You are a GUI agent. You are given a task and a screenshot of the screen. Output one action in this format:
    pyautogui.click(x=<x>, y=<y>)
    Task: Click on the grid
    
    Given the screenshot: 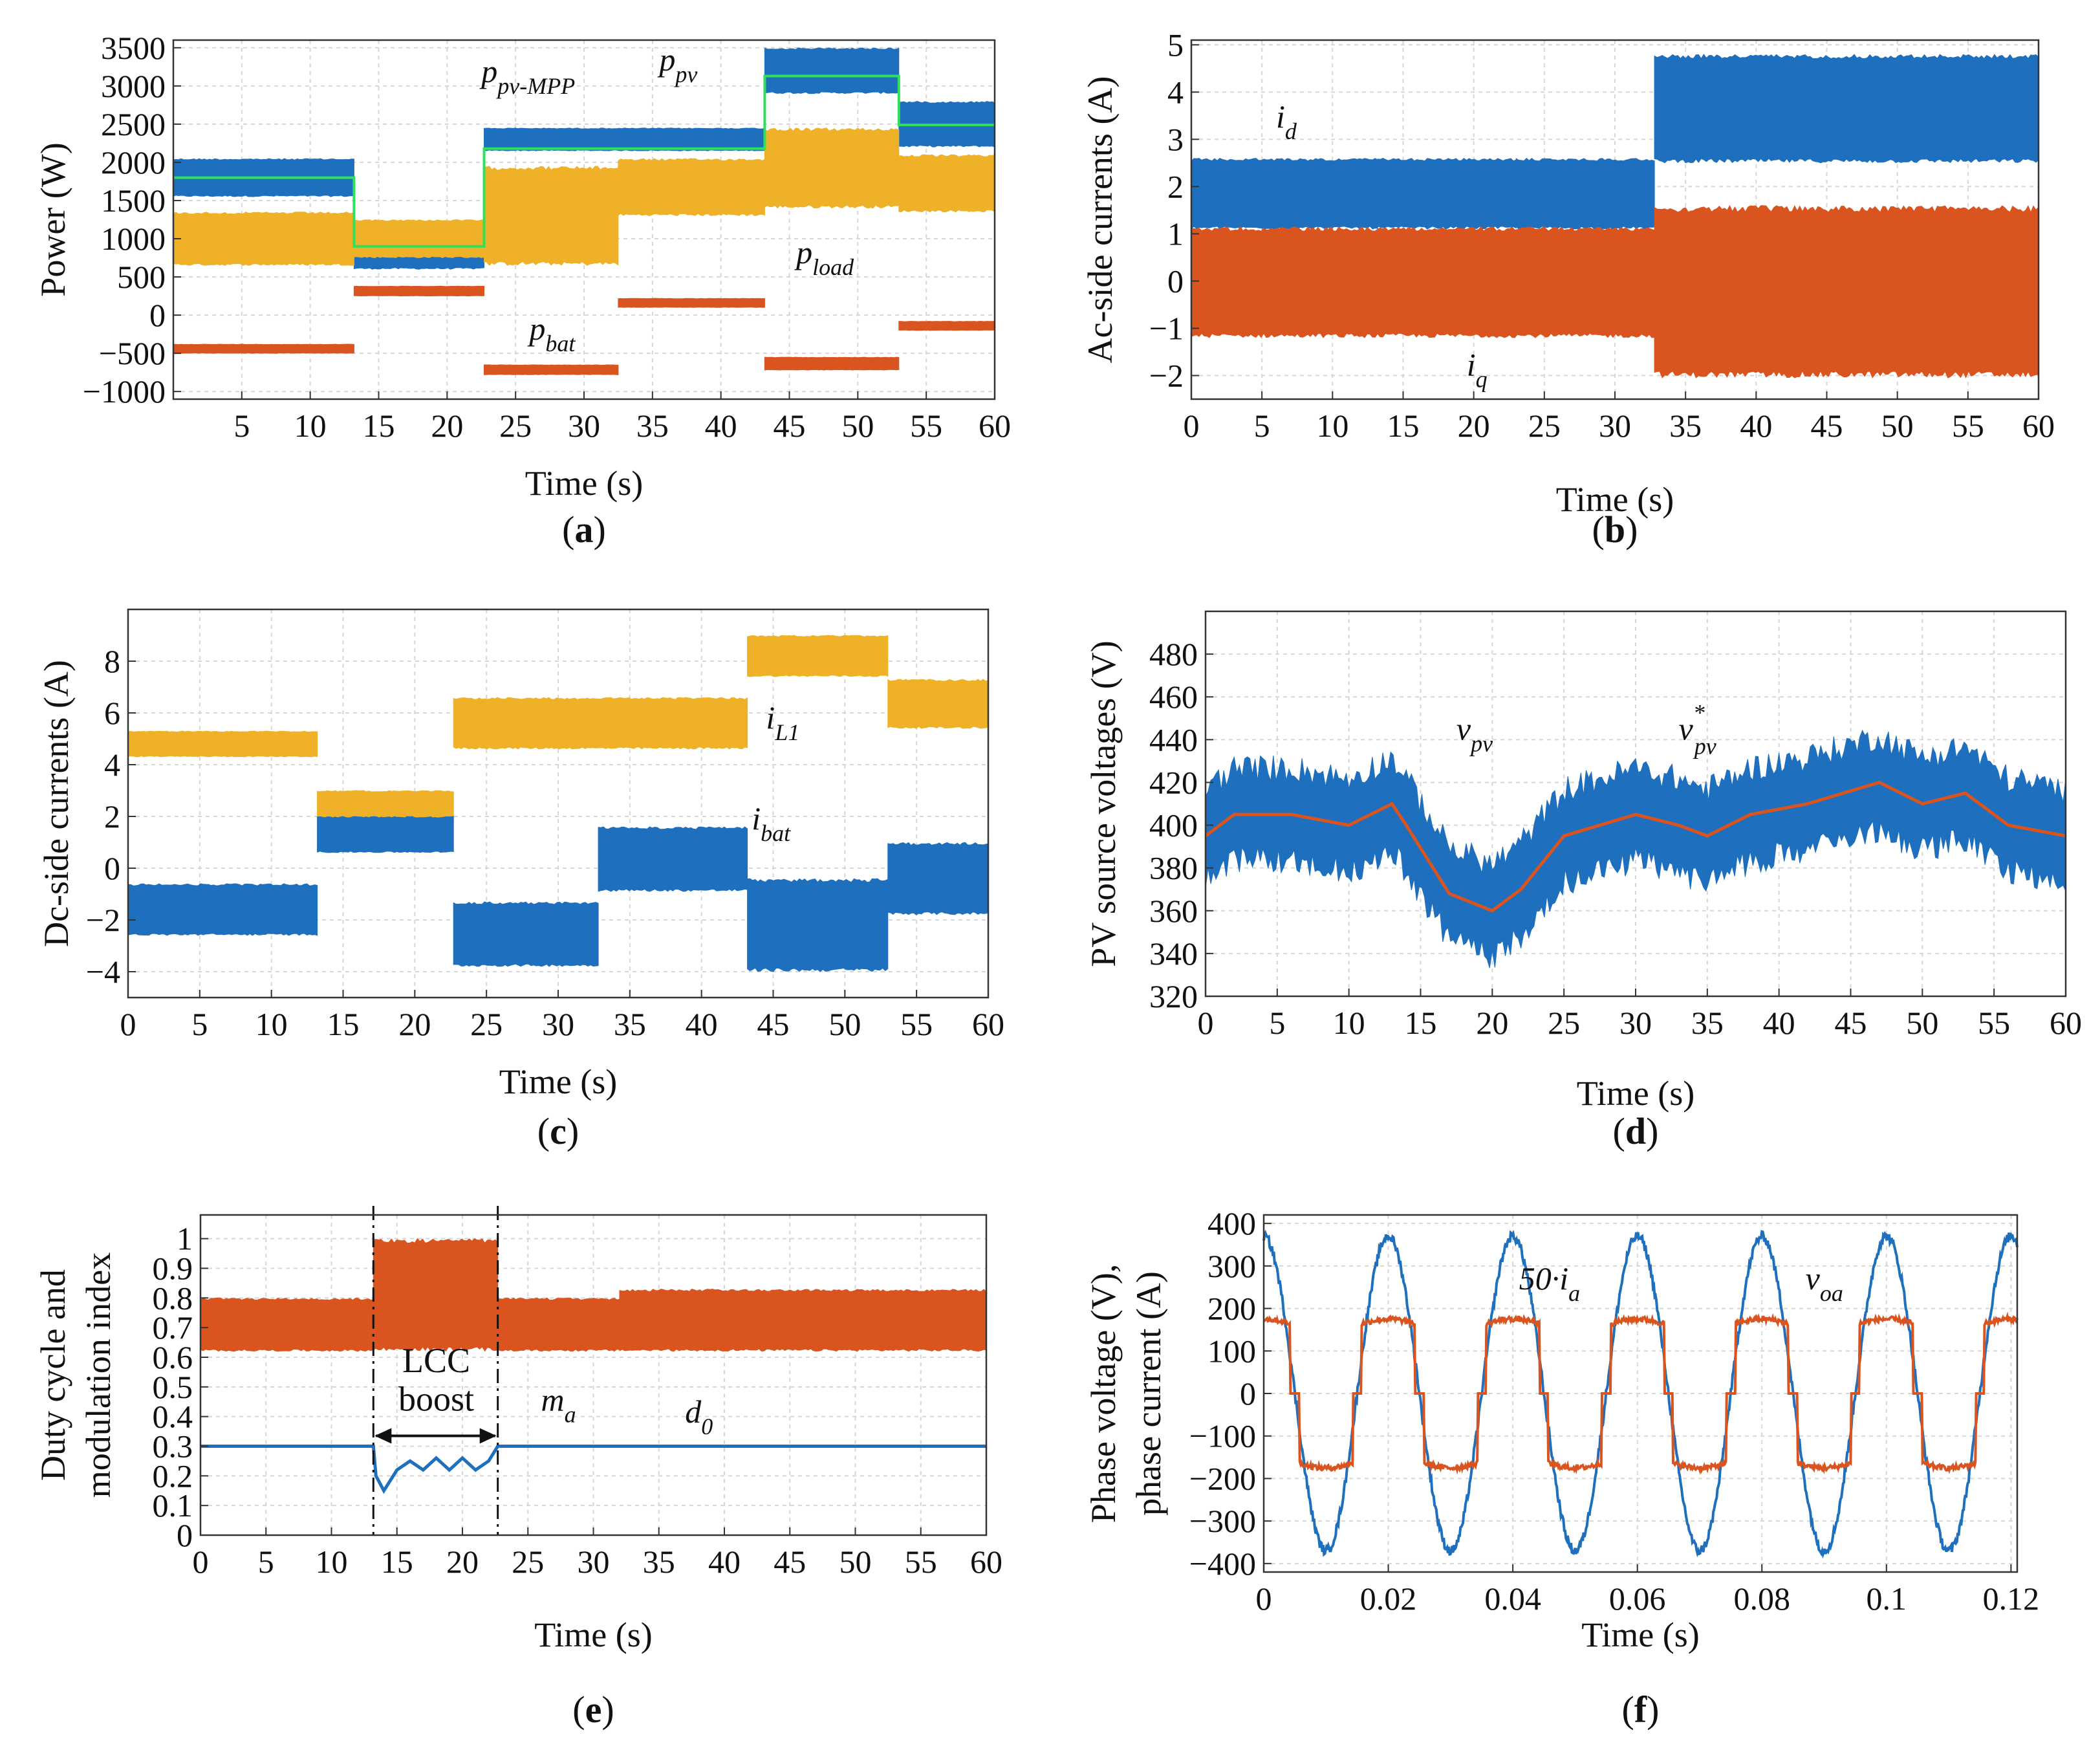 What is the action you would take?
    pyautogui.click(x=1635, y=804)
    